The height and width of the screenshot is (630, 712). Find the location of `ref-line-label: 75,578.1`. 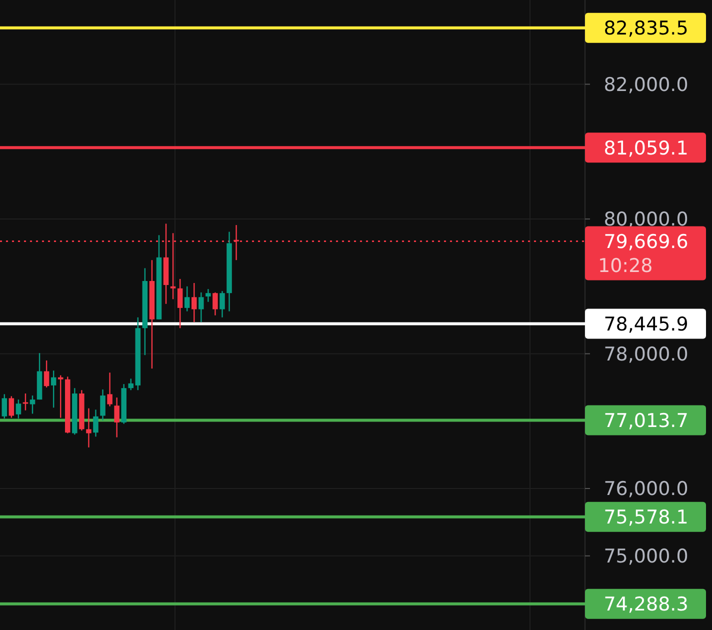

ref-line-label: 75,578.1 is located at coordinates (646, 517).